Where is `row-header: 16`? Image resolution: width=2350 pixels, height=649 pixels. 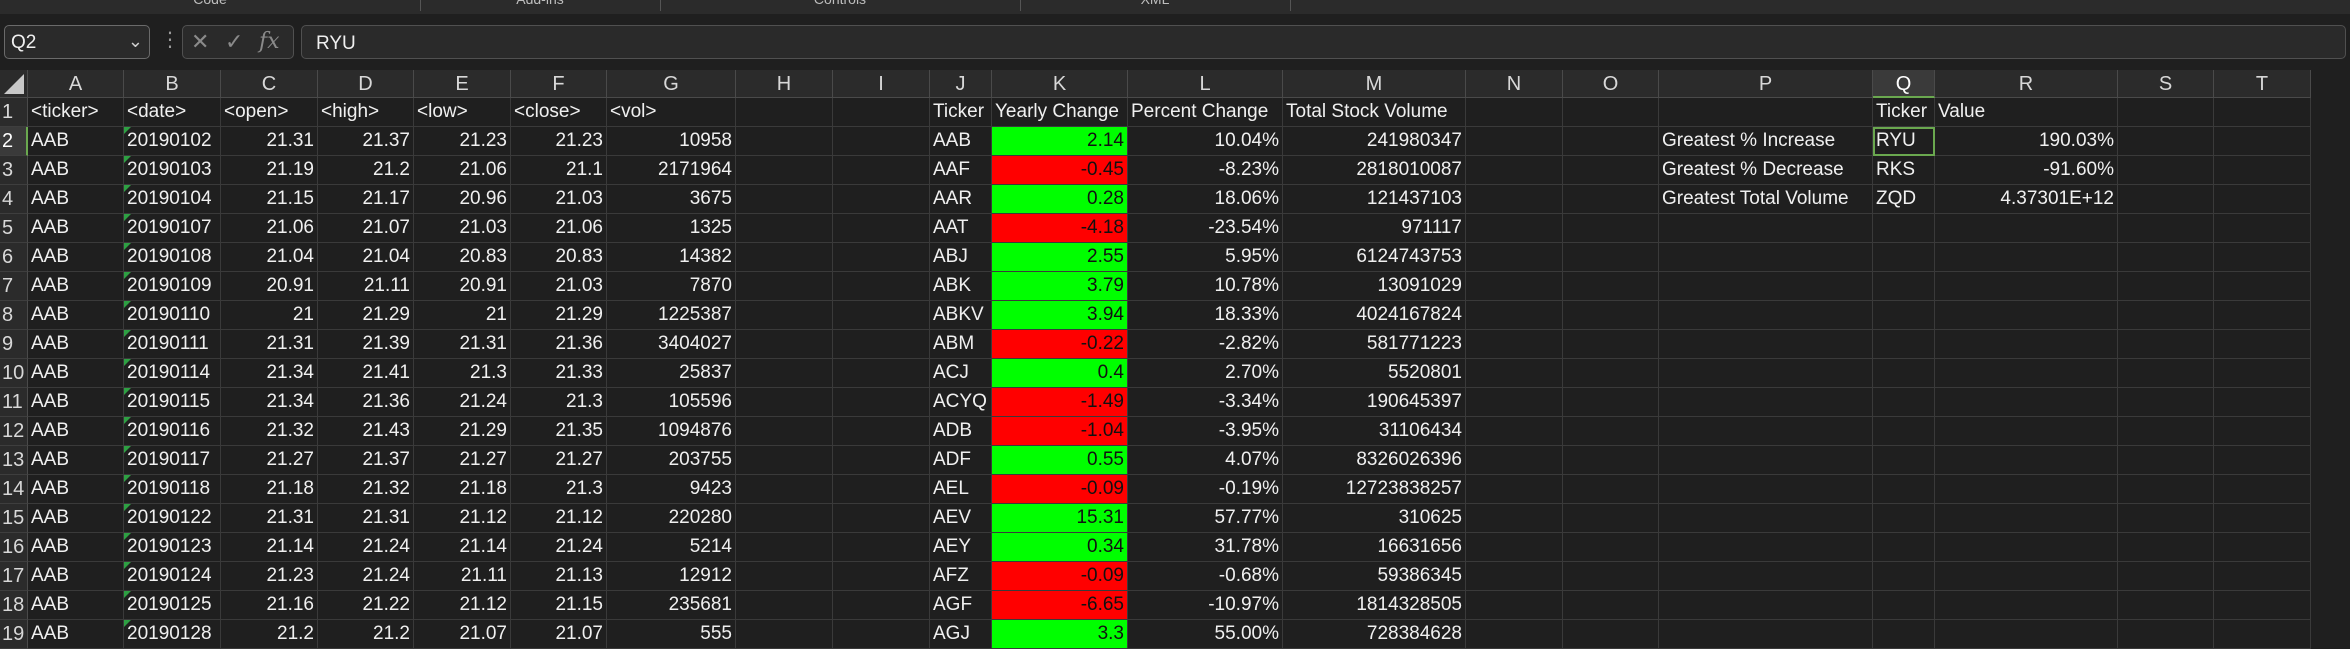
row-header: 16 is located at coordinates (14, 547).